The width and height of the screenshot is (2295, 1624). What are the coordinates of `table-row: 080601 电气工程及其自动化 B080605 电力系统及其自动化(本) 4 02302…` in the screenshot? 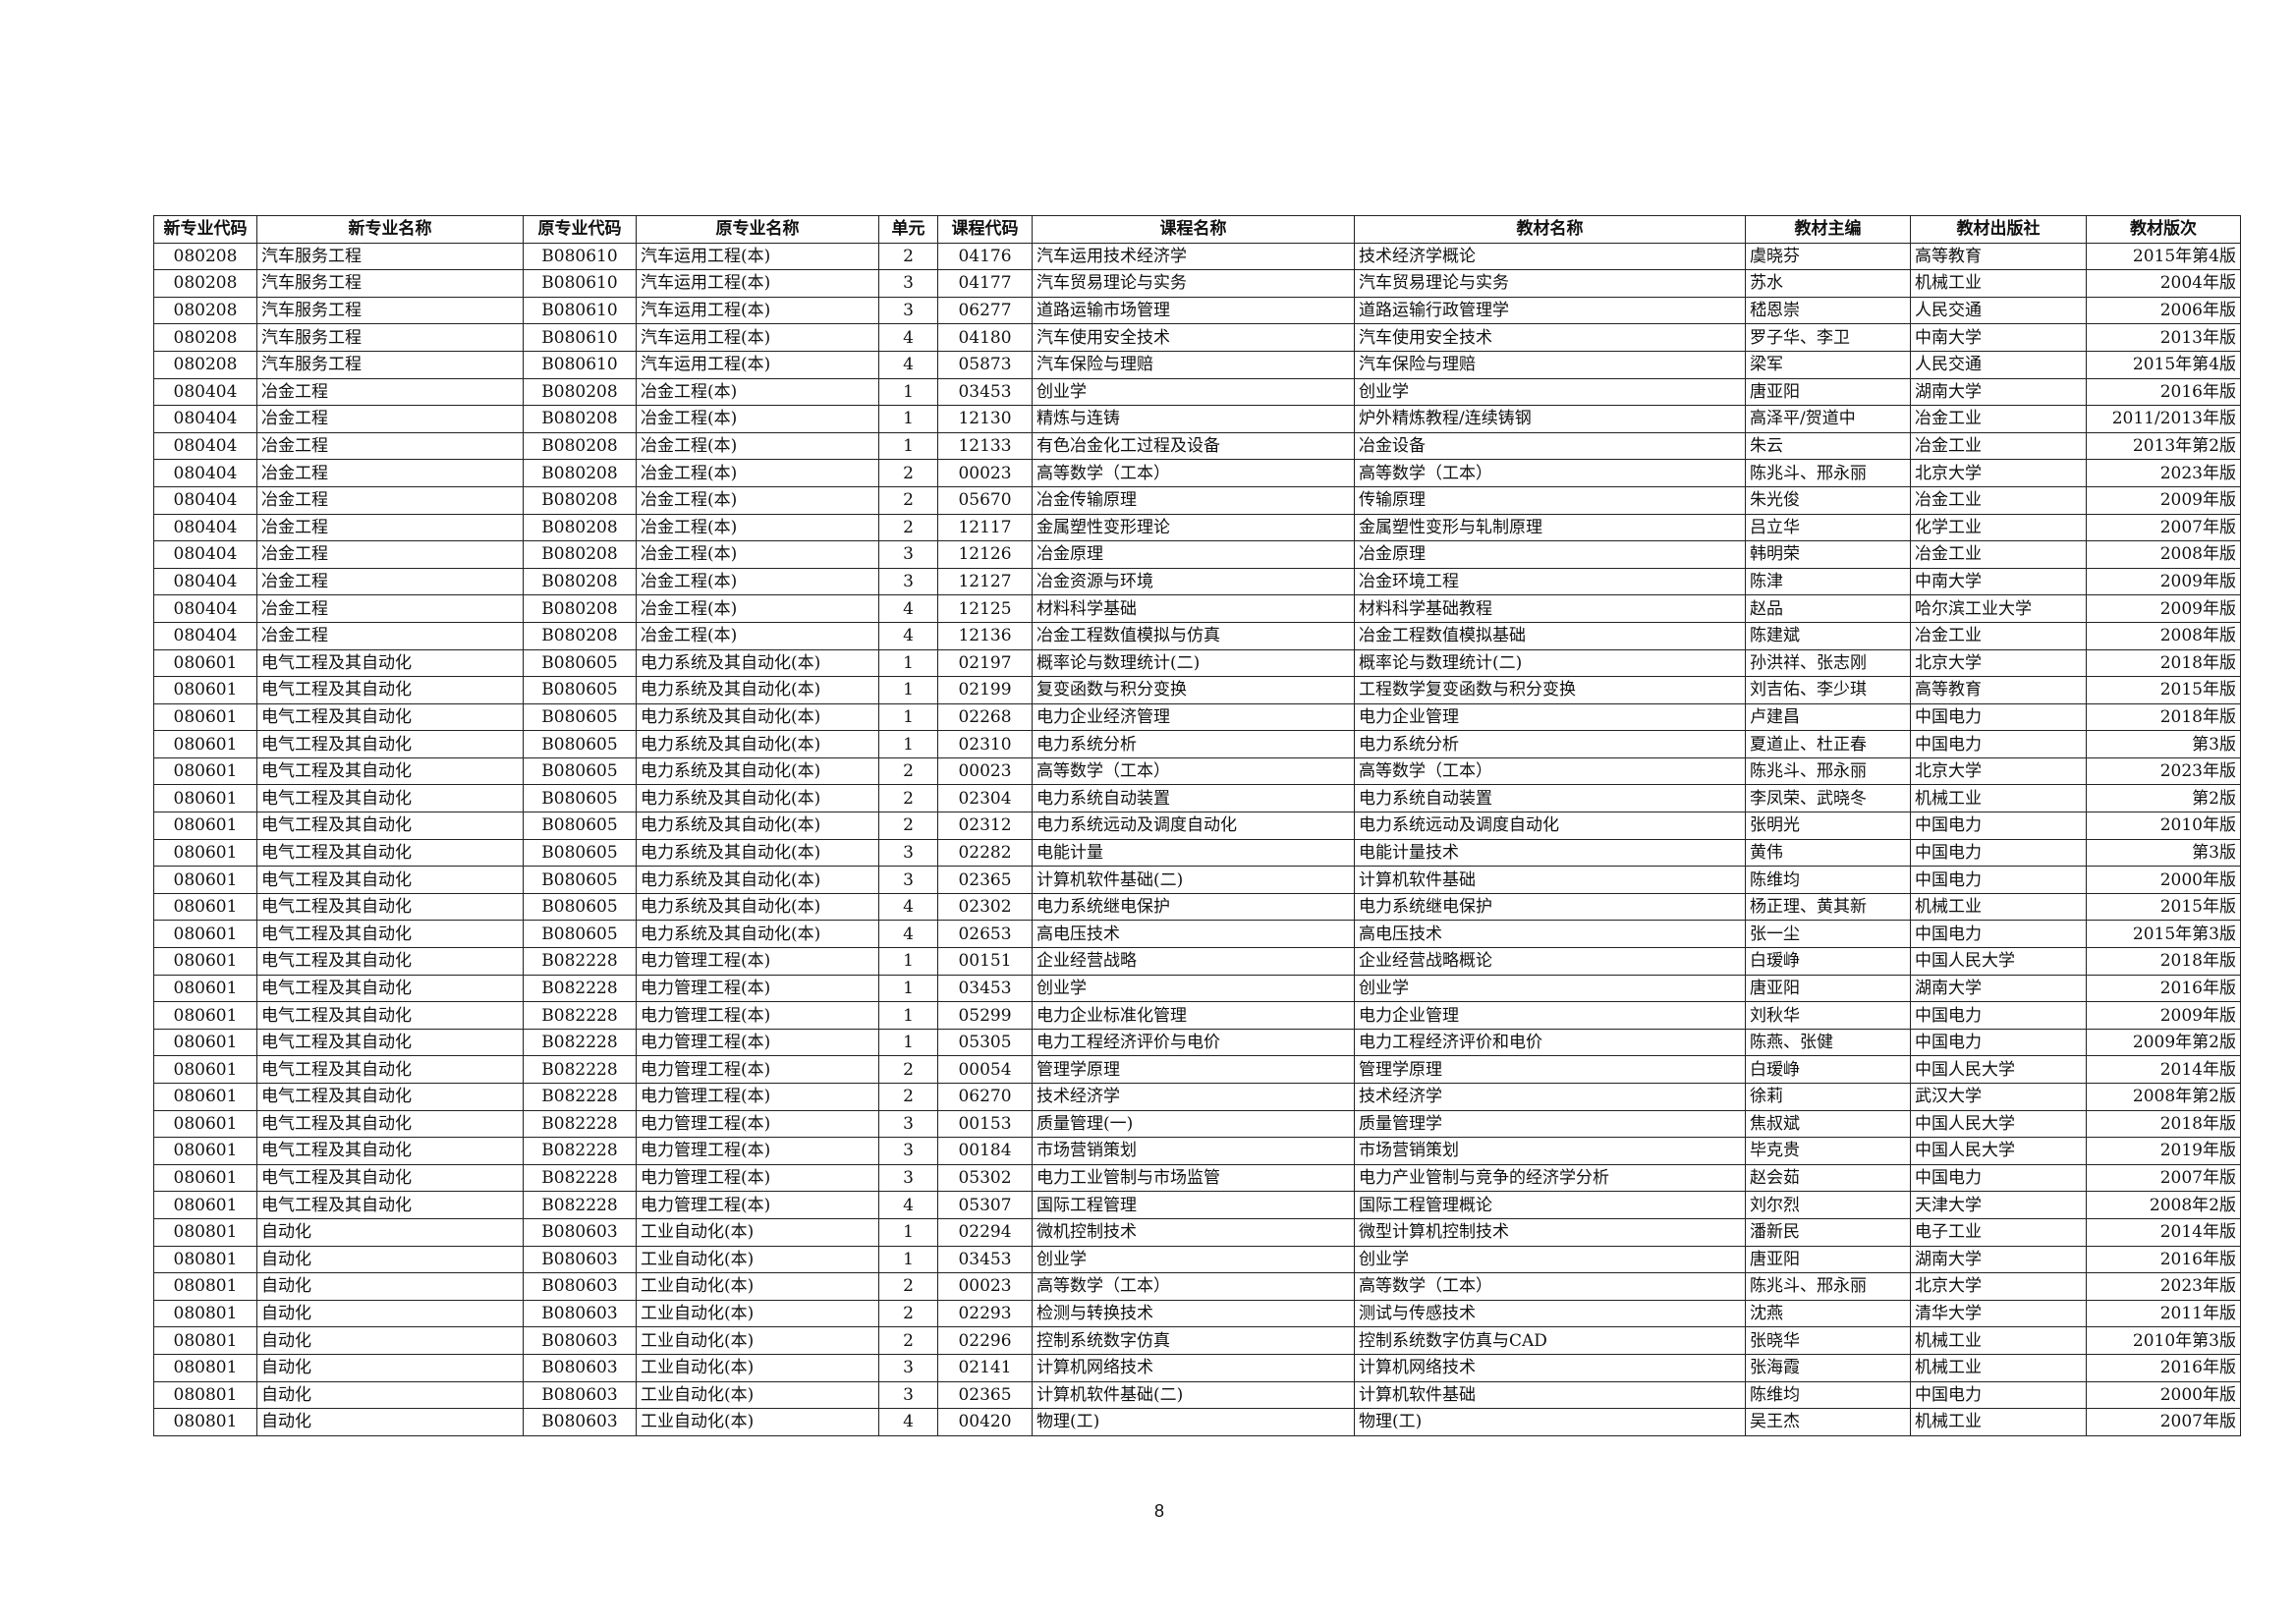 It's located at (1197, 907).